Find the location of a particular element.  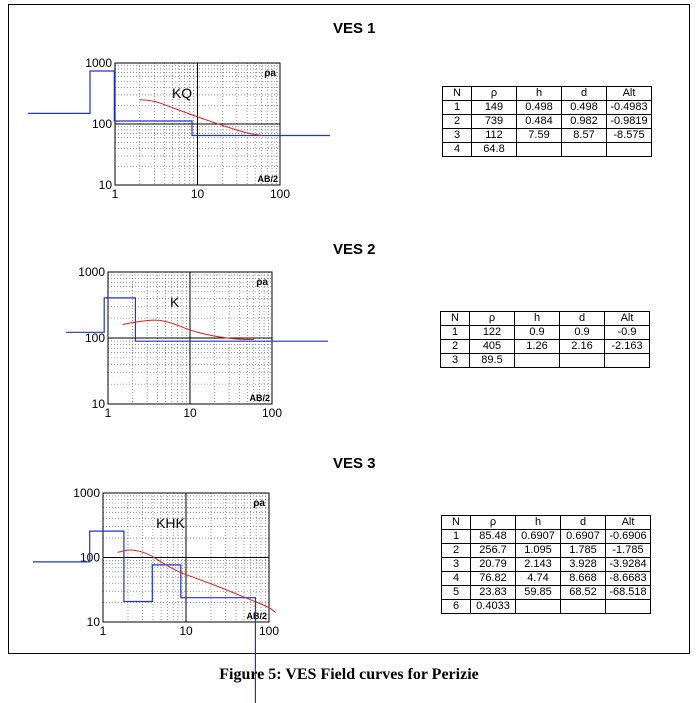

table-cell: 1.26 is located at coordinates (537, 346).